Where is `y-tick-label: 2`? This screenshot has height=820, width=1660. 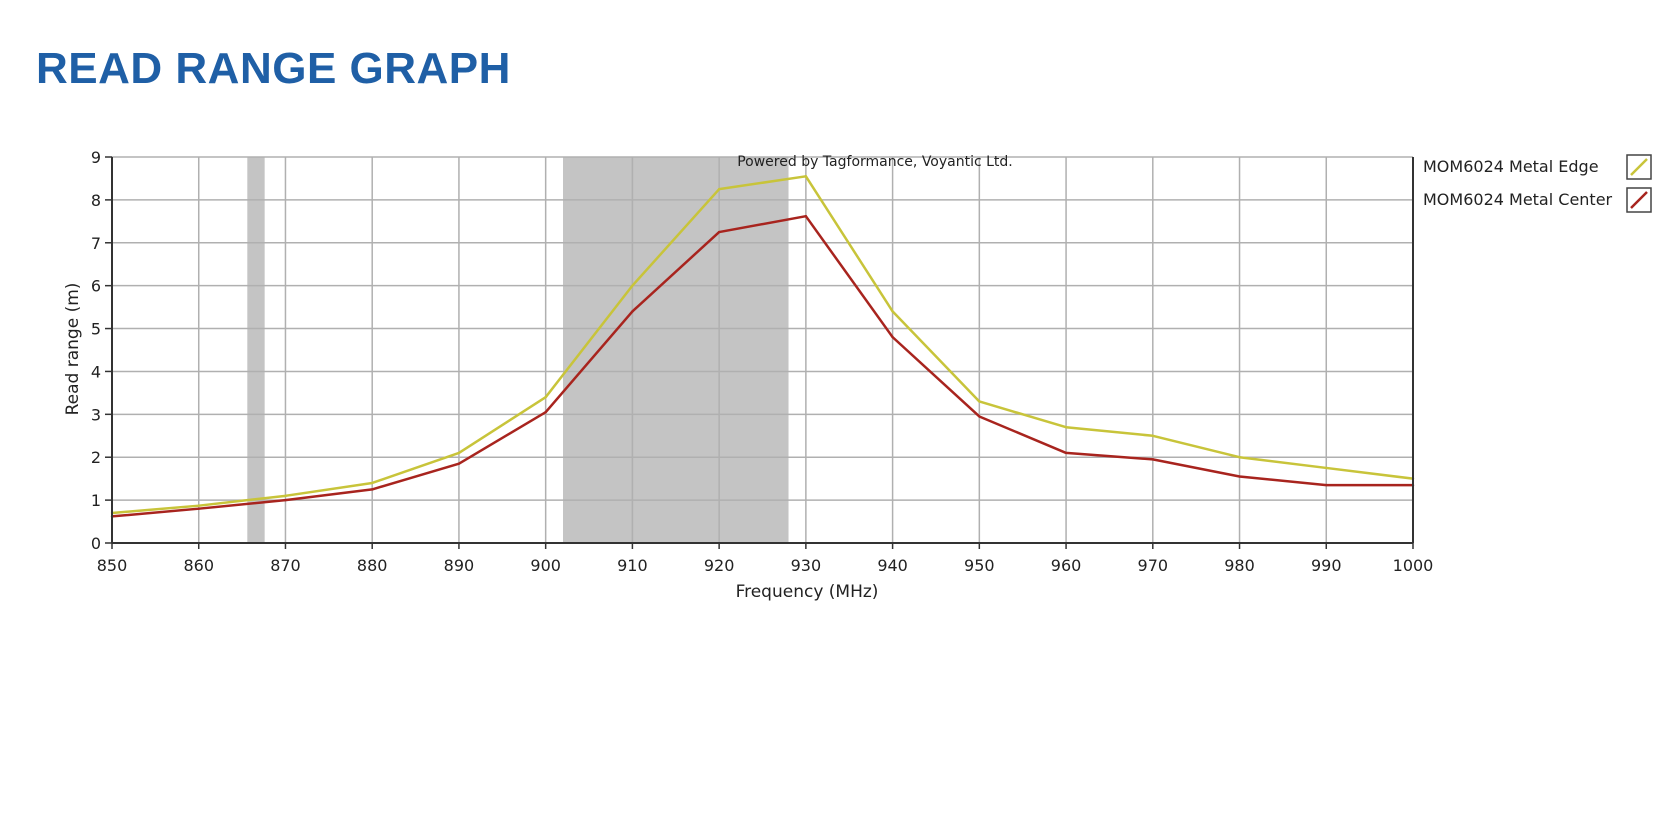
y-tick-label: 2 is located at coordinates (96, 457).